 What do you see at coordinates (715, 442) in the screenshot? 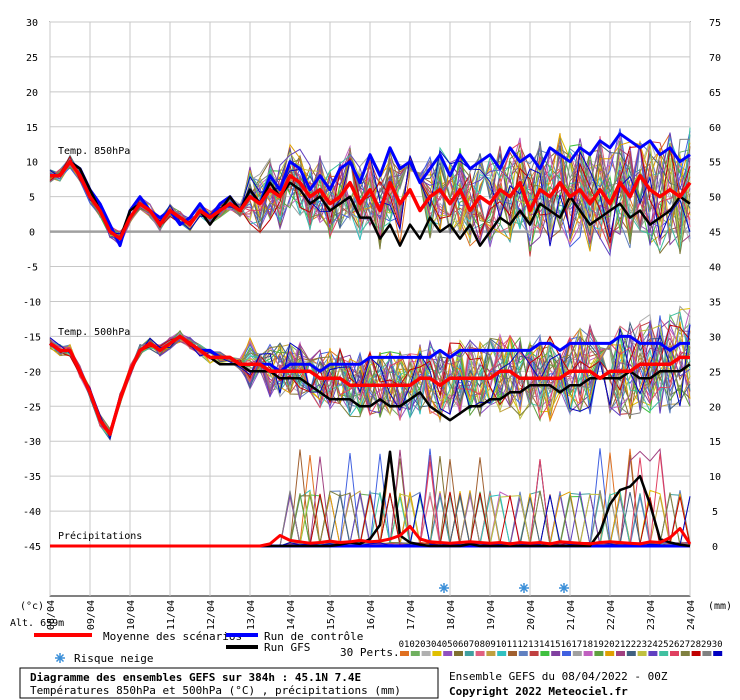
I see `y-tick-right: 15` at bounding box center [715, 442].